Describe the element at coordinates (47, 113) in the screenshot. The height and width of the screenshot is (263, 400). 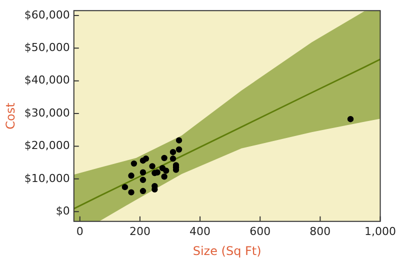
I see `y-tick-label: $30,000` at that location.